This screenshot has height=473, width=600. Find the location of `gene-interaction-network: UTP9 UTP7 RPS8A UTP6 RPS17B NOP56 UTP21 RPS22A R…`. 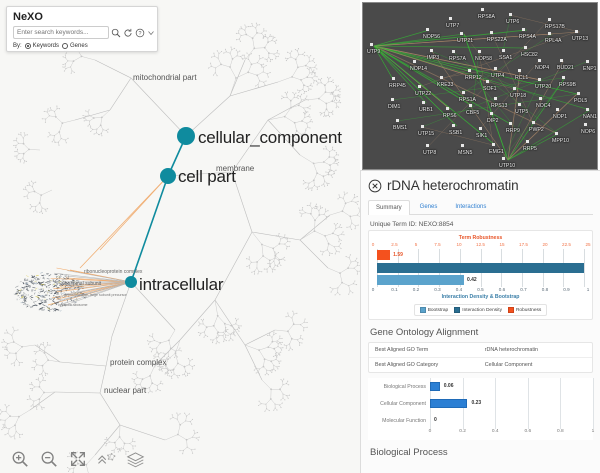

gene-interaction-network: UTP9 UTP7 RPS8A UTP6 RPS17B NOP56 UTP21 RPS22A R… is located at coordinates (480, 86).